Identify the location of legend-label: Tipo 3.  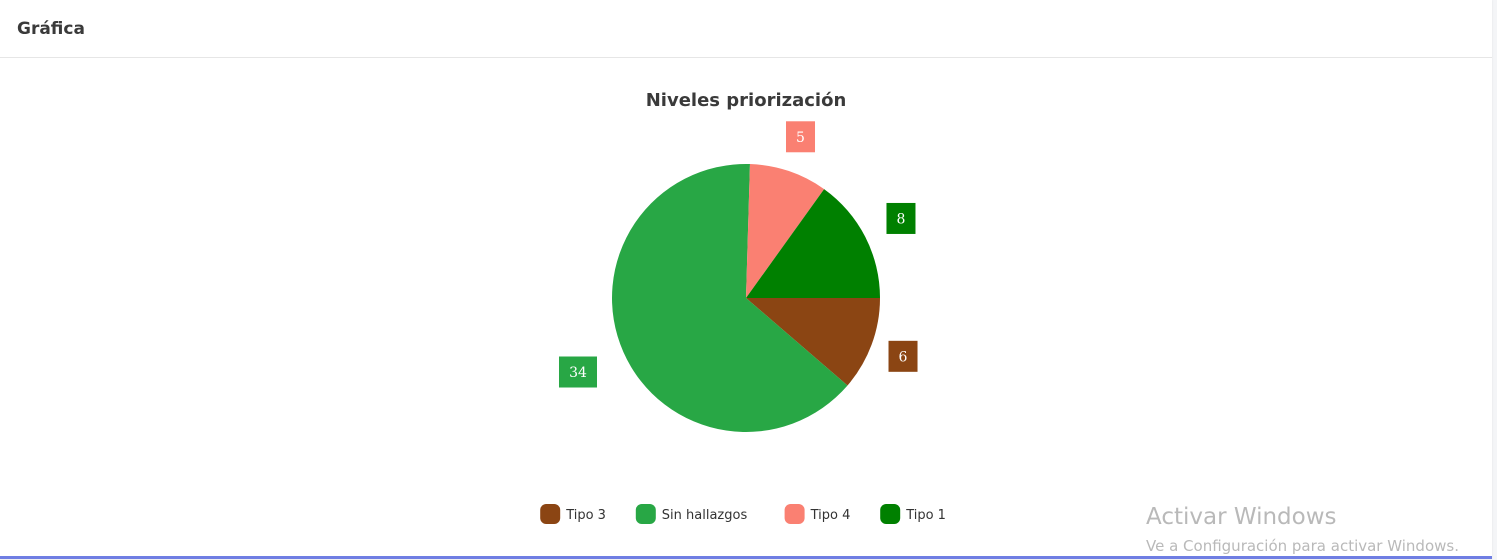
(585, 515).